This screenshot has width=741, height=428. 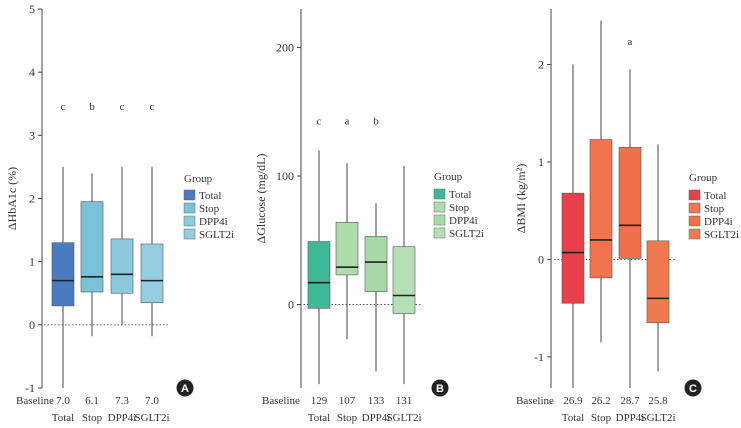 I want to click on box-total: c 7.0 Total, so click(x=63, y=262).